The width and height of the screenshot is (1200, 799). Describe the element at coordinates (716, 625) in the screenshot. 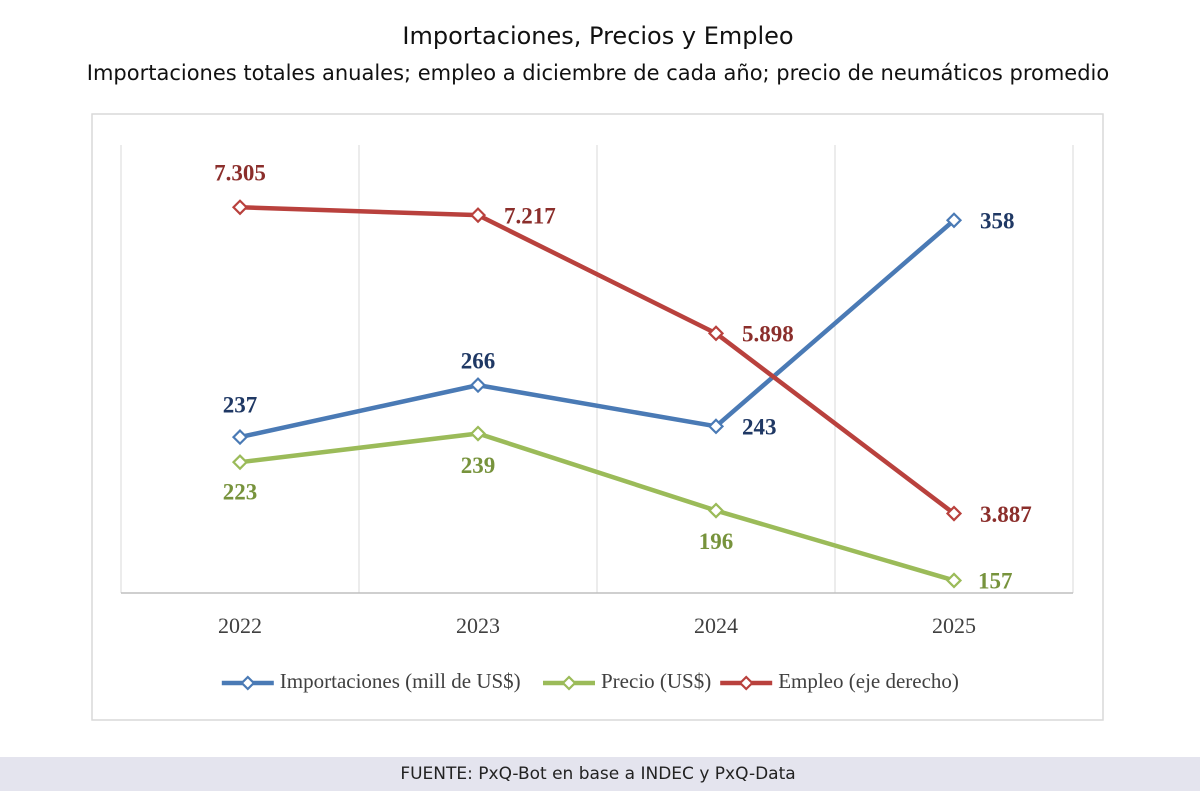

I see `x-tick-label: 2024` at that location.